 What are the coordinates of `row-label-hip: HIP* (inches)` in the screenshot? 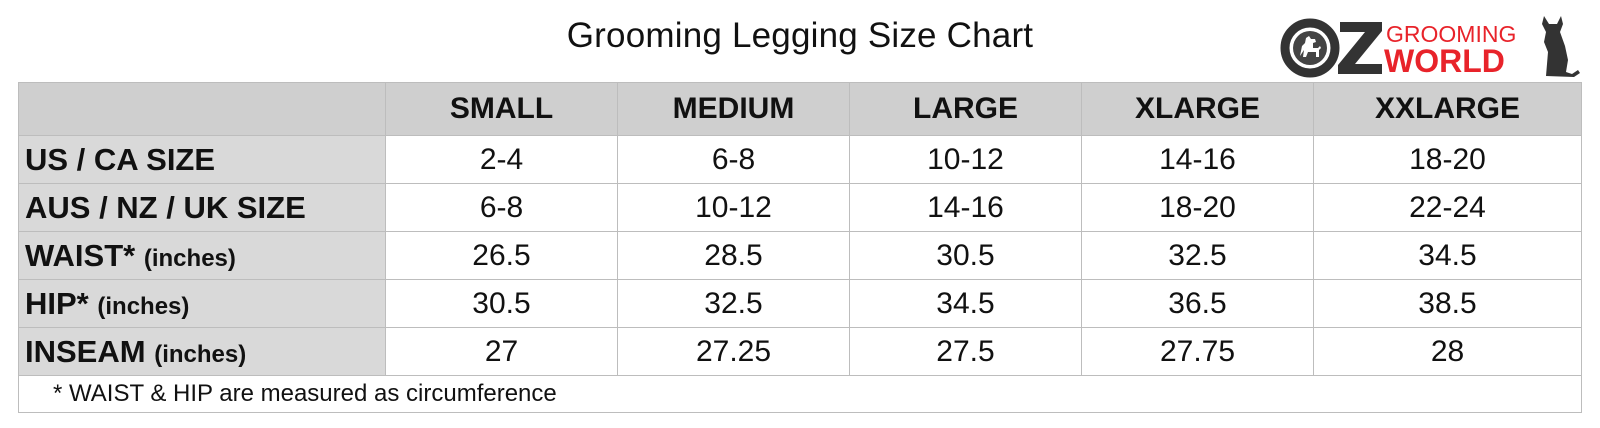 It's located at (202, 303).